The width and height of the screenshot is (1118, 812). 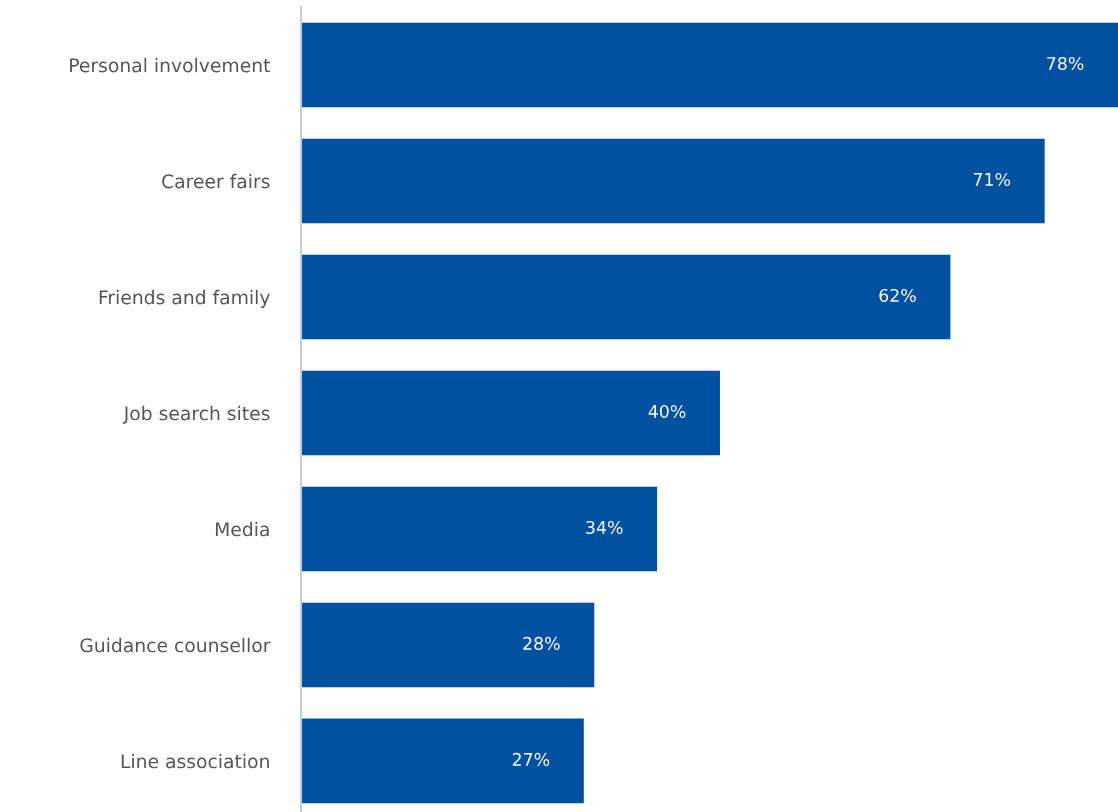 I want to click on data-label: 28%, so click(x=541, y=643).